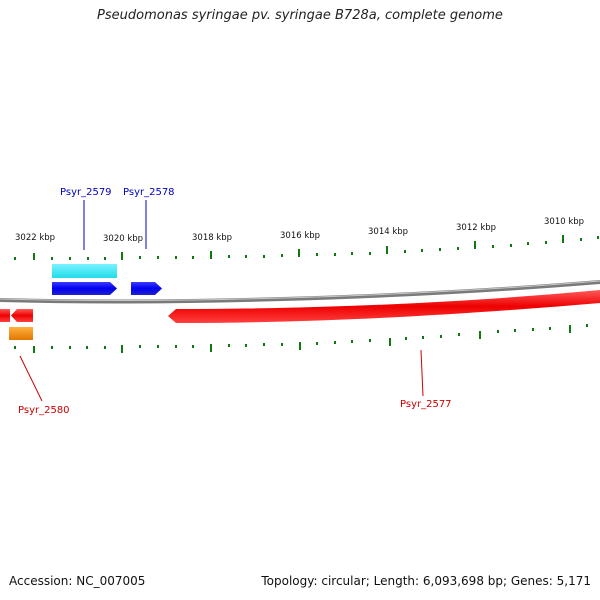 This screenshot has height=600, width=600. I want to click on ruler-label: 3020 kbp, so click(123, 239).